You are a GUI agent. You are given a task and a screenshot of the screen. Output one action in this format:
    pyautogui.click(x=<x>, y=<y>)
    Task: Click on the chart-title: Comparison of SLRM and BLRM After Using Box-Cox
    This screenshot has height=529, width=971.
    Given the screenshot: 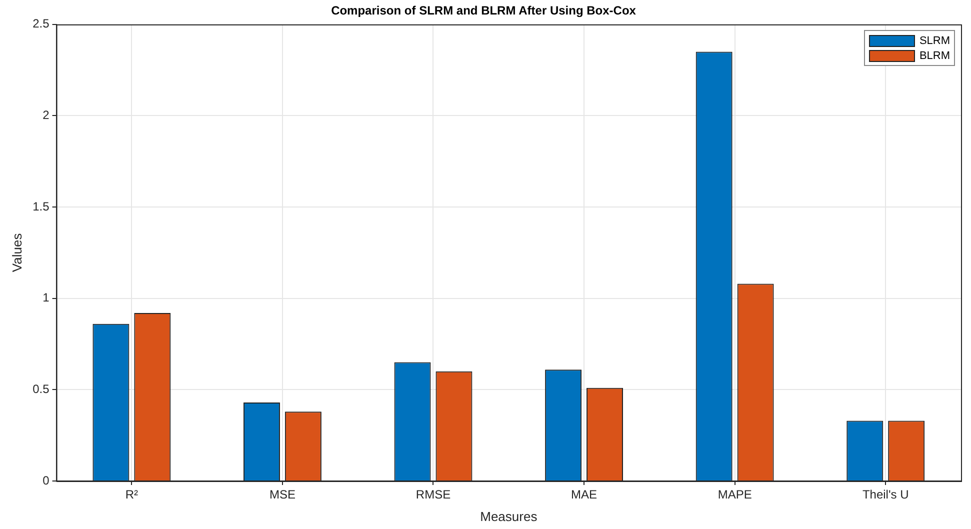 What is the action you would take?
    pyautogui.click(x=483, y=11)
    